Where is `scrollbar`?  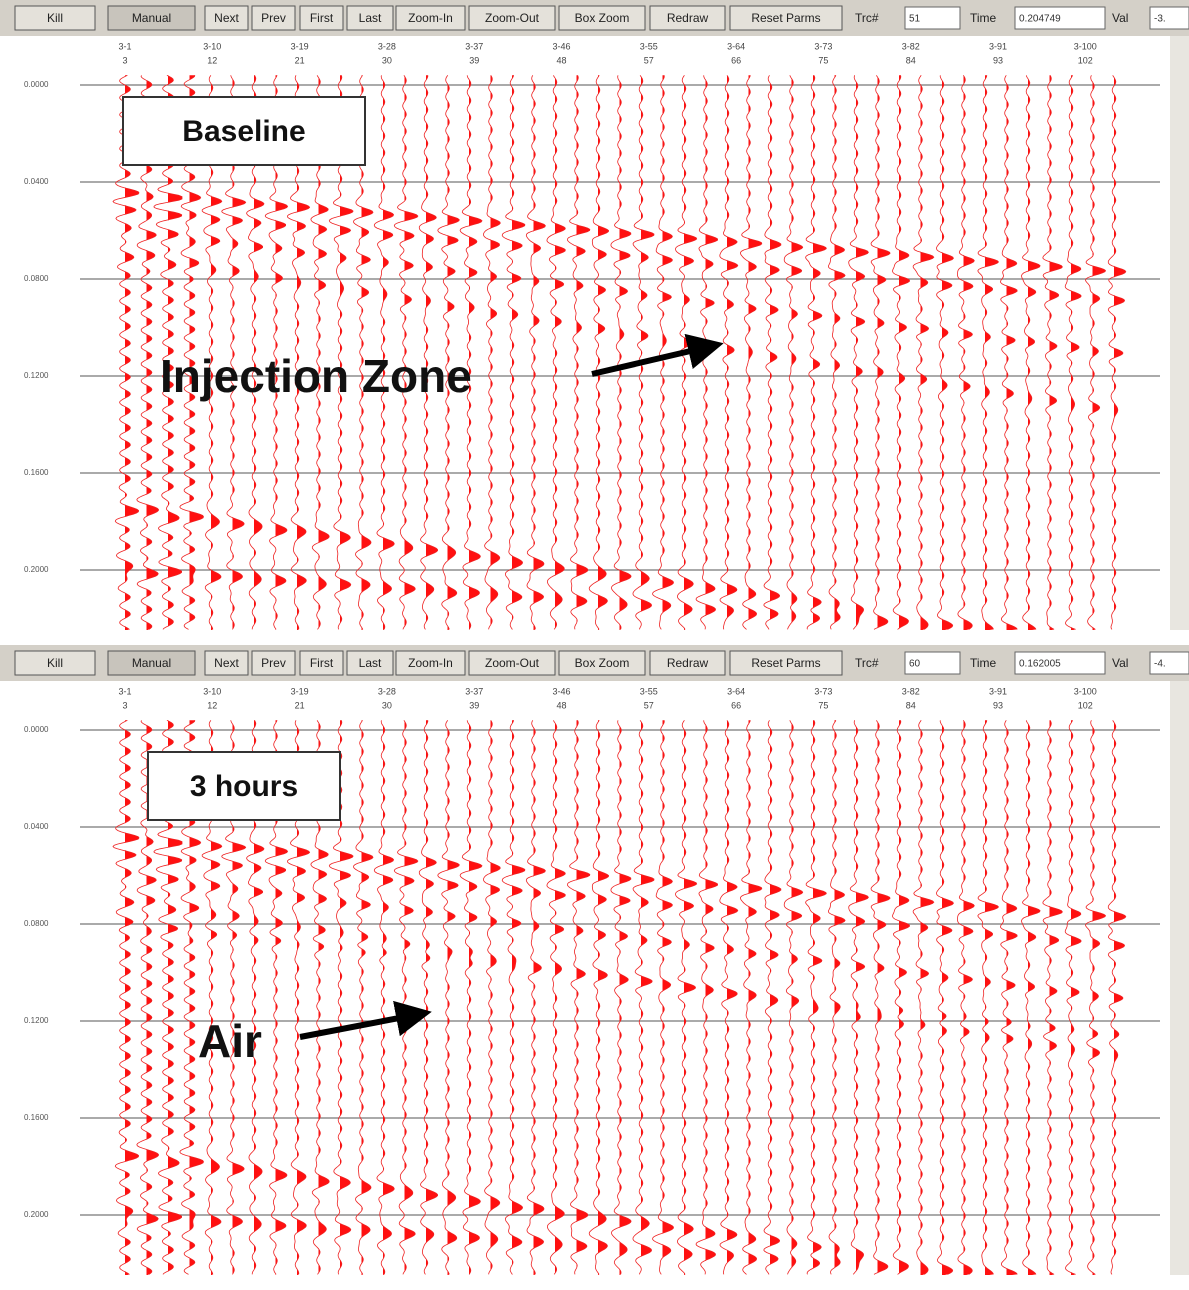 scrollbar is located at coordinates (1179, 333).